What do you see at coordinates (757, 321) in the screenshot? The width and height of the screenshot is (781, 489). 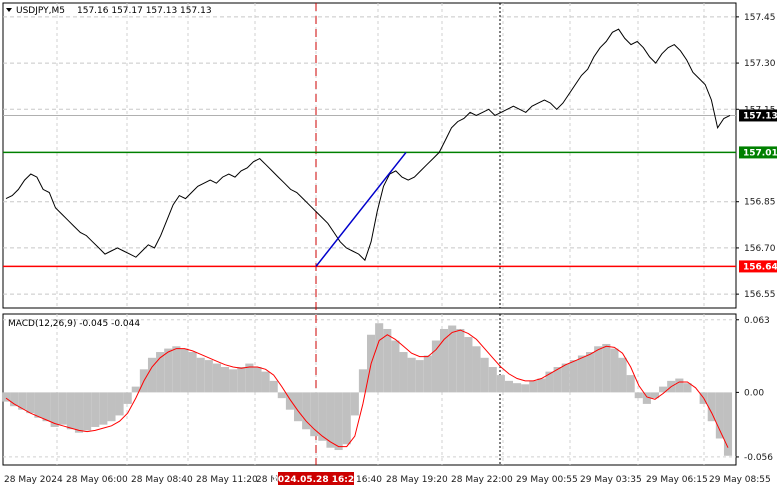 I see `macd-tick-label: 0.063` at bounding box center [757, 321].